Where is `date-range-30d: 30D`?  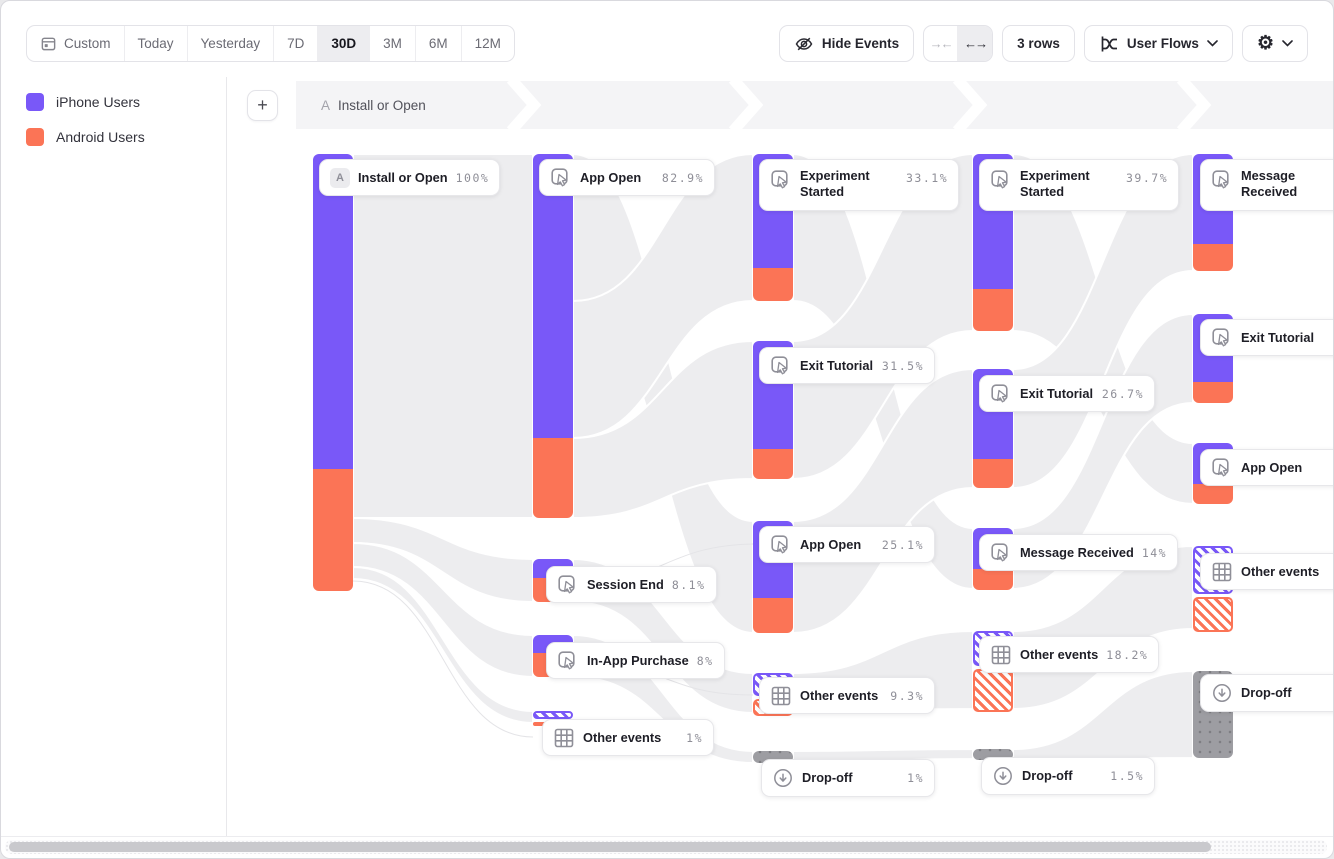
date-range-30d: 30D is located at coordinates (344, 43).